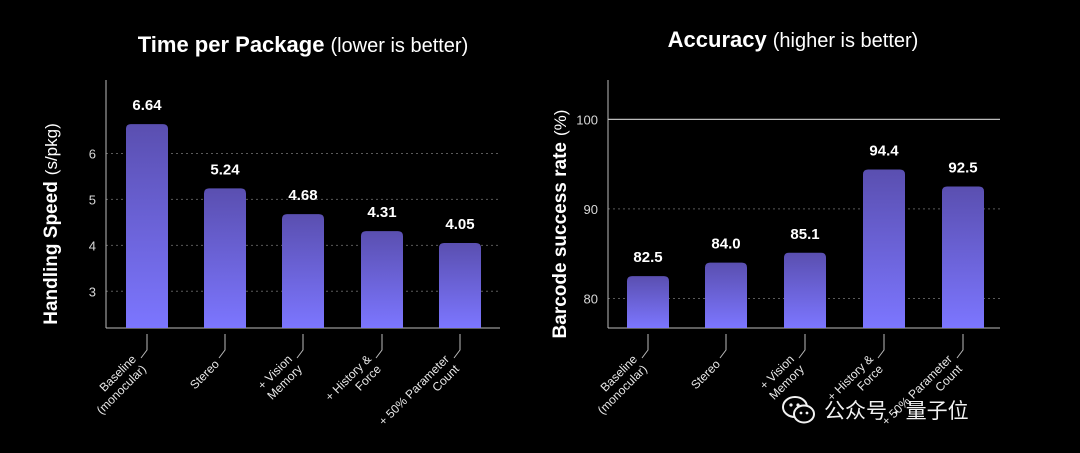 This screenshot has width=1080, height=453. I want to click on chart-title-subtitle: (higher is better), so click(846, 41).